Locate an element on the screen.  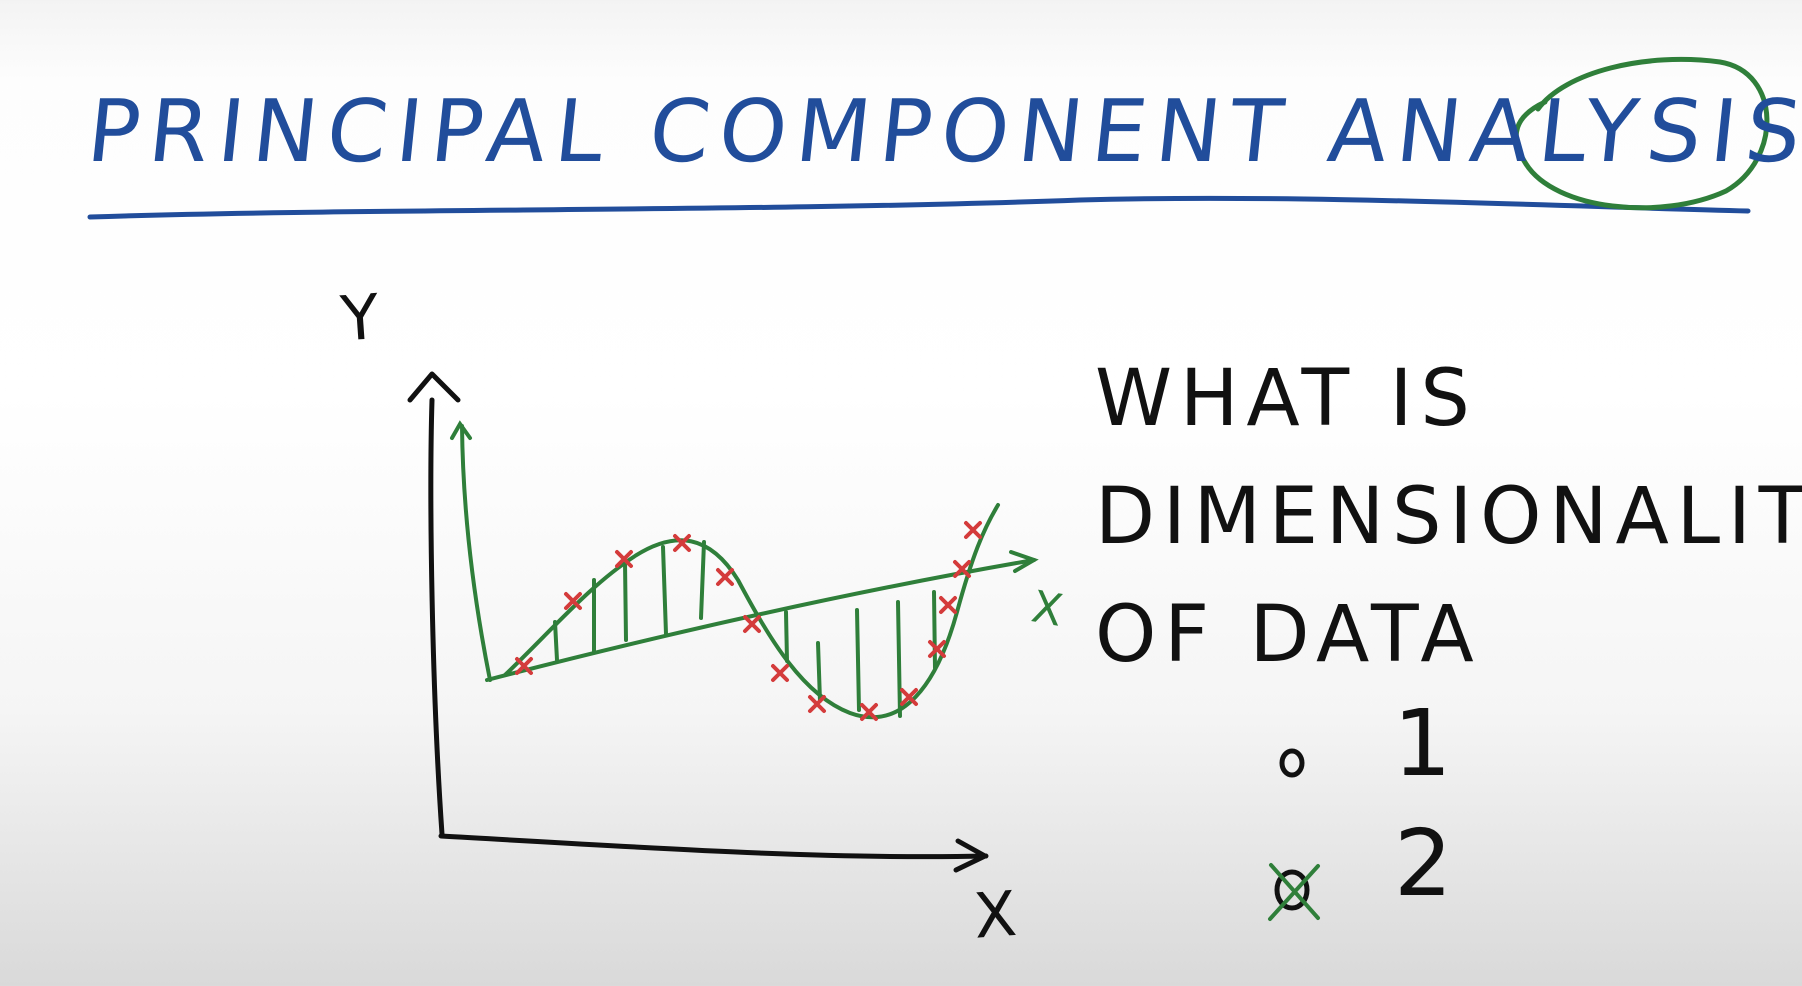
question-line-1: WHAT IS is located at coordinates (1286, 399).